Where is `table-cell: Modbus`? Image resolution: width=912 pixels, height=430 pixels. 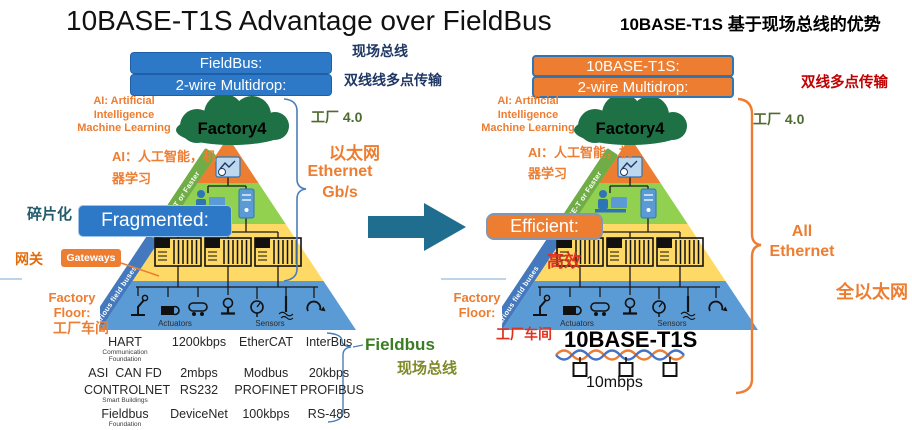 table-cell: Modbus is located at coordinates (266, 373).